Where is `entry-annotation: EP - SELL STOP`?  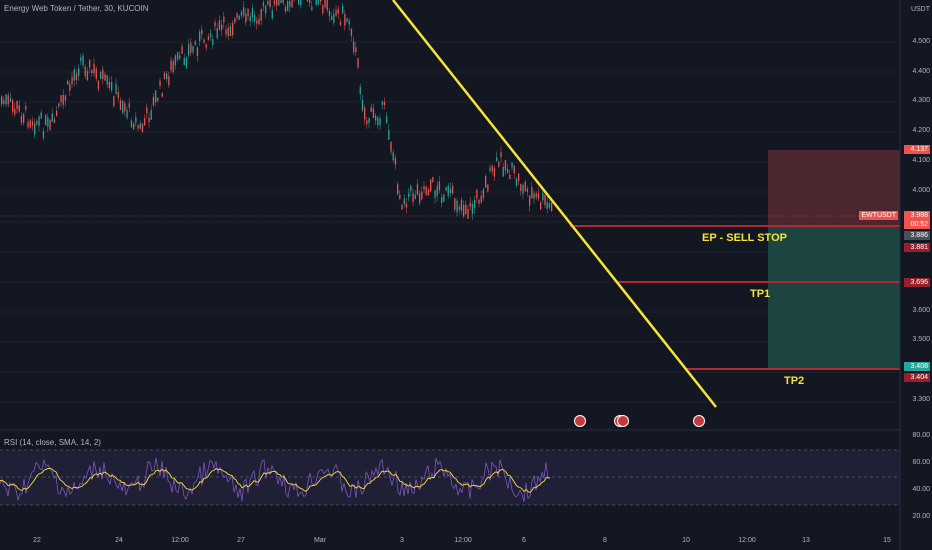 entry-annotation: EP - SELL STOP is located at coordinates (744, 238).